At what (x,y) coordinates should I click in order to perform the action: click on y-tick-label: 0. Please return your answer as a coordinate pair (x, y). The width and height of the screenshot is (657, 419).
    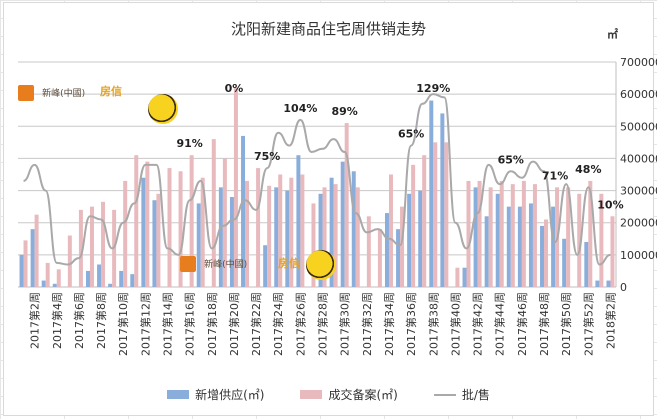
    Looking at the image, I should click on (623, 287).